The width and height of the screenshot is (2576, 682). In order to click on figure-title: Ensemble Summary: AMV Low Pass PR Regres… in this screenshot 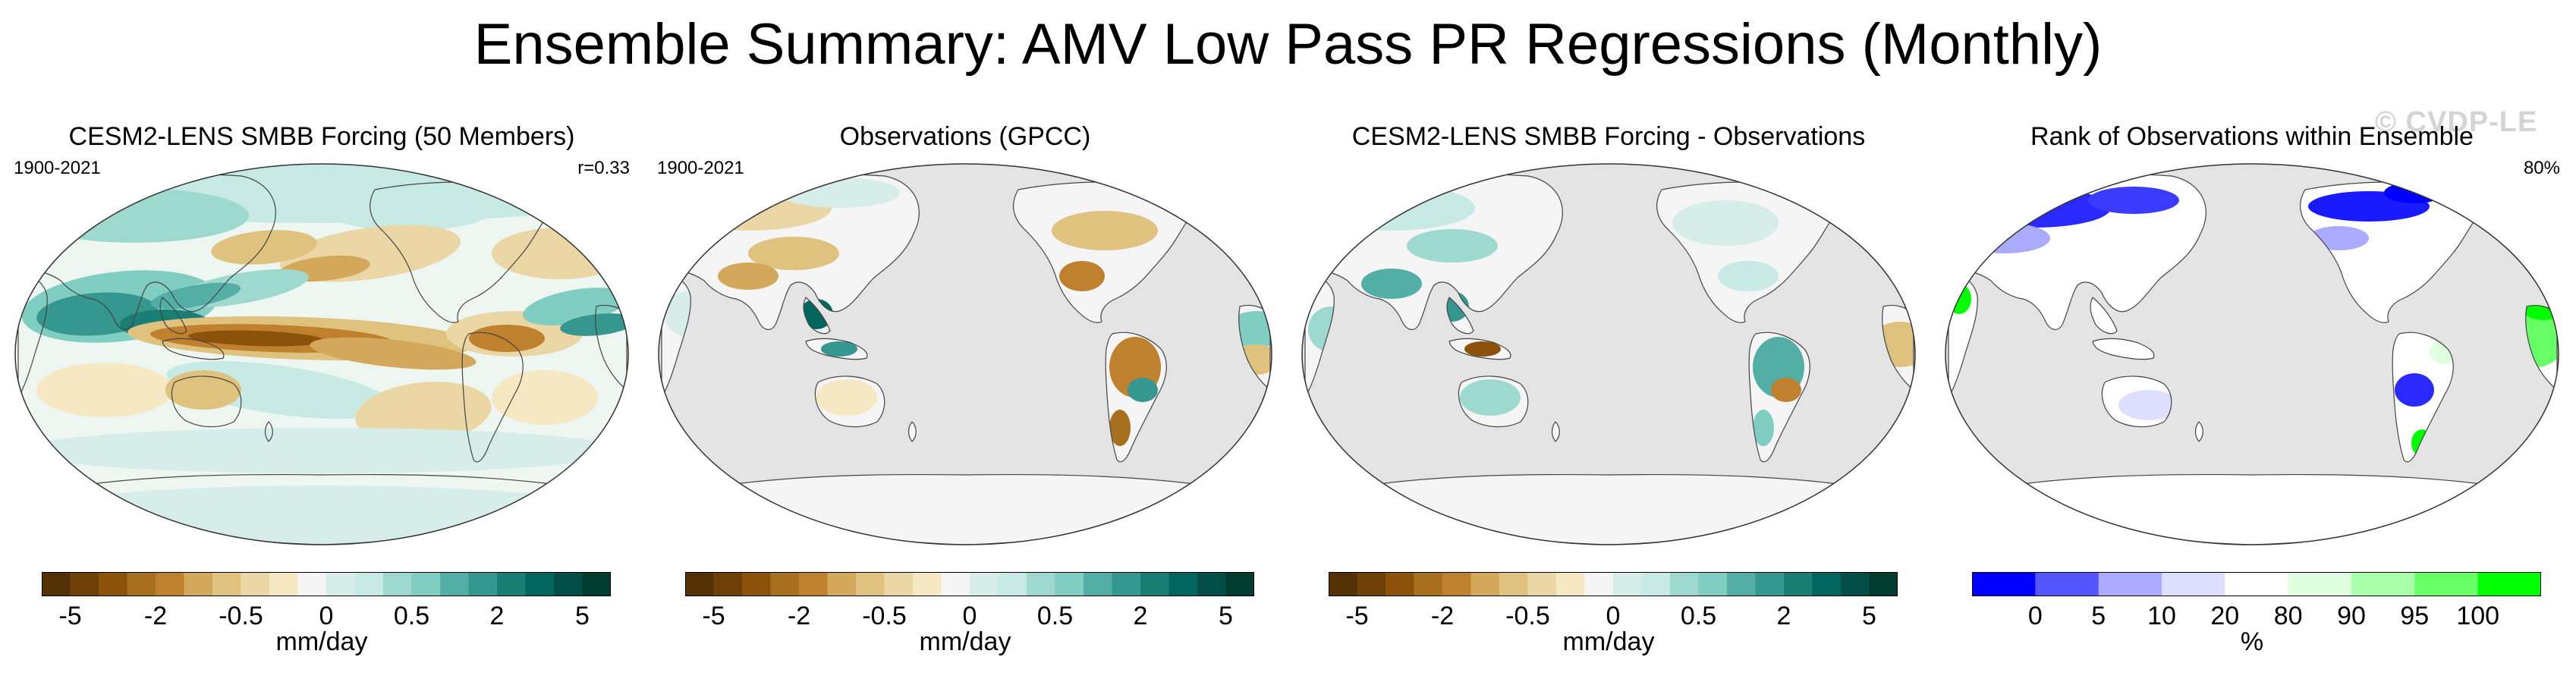, I will do `click(1288, 44)`.